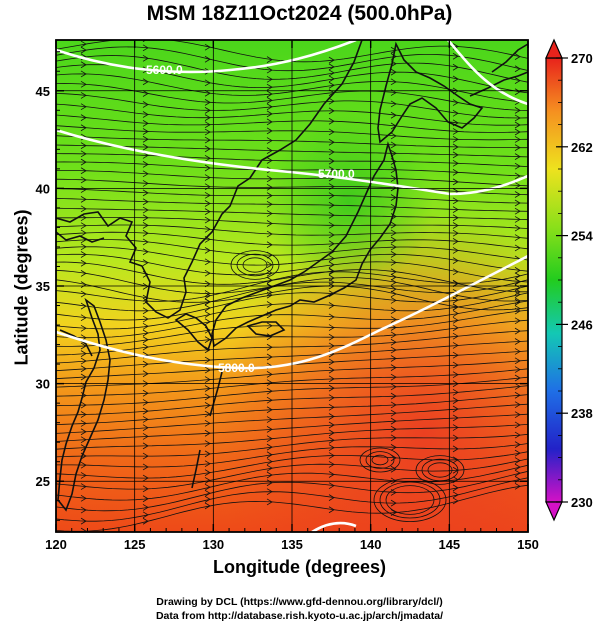 This screenshot has height=625, width=599. I want to click on x-tick-label: 125, so click(135, 544).